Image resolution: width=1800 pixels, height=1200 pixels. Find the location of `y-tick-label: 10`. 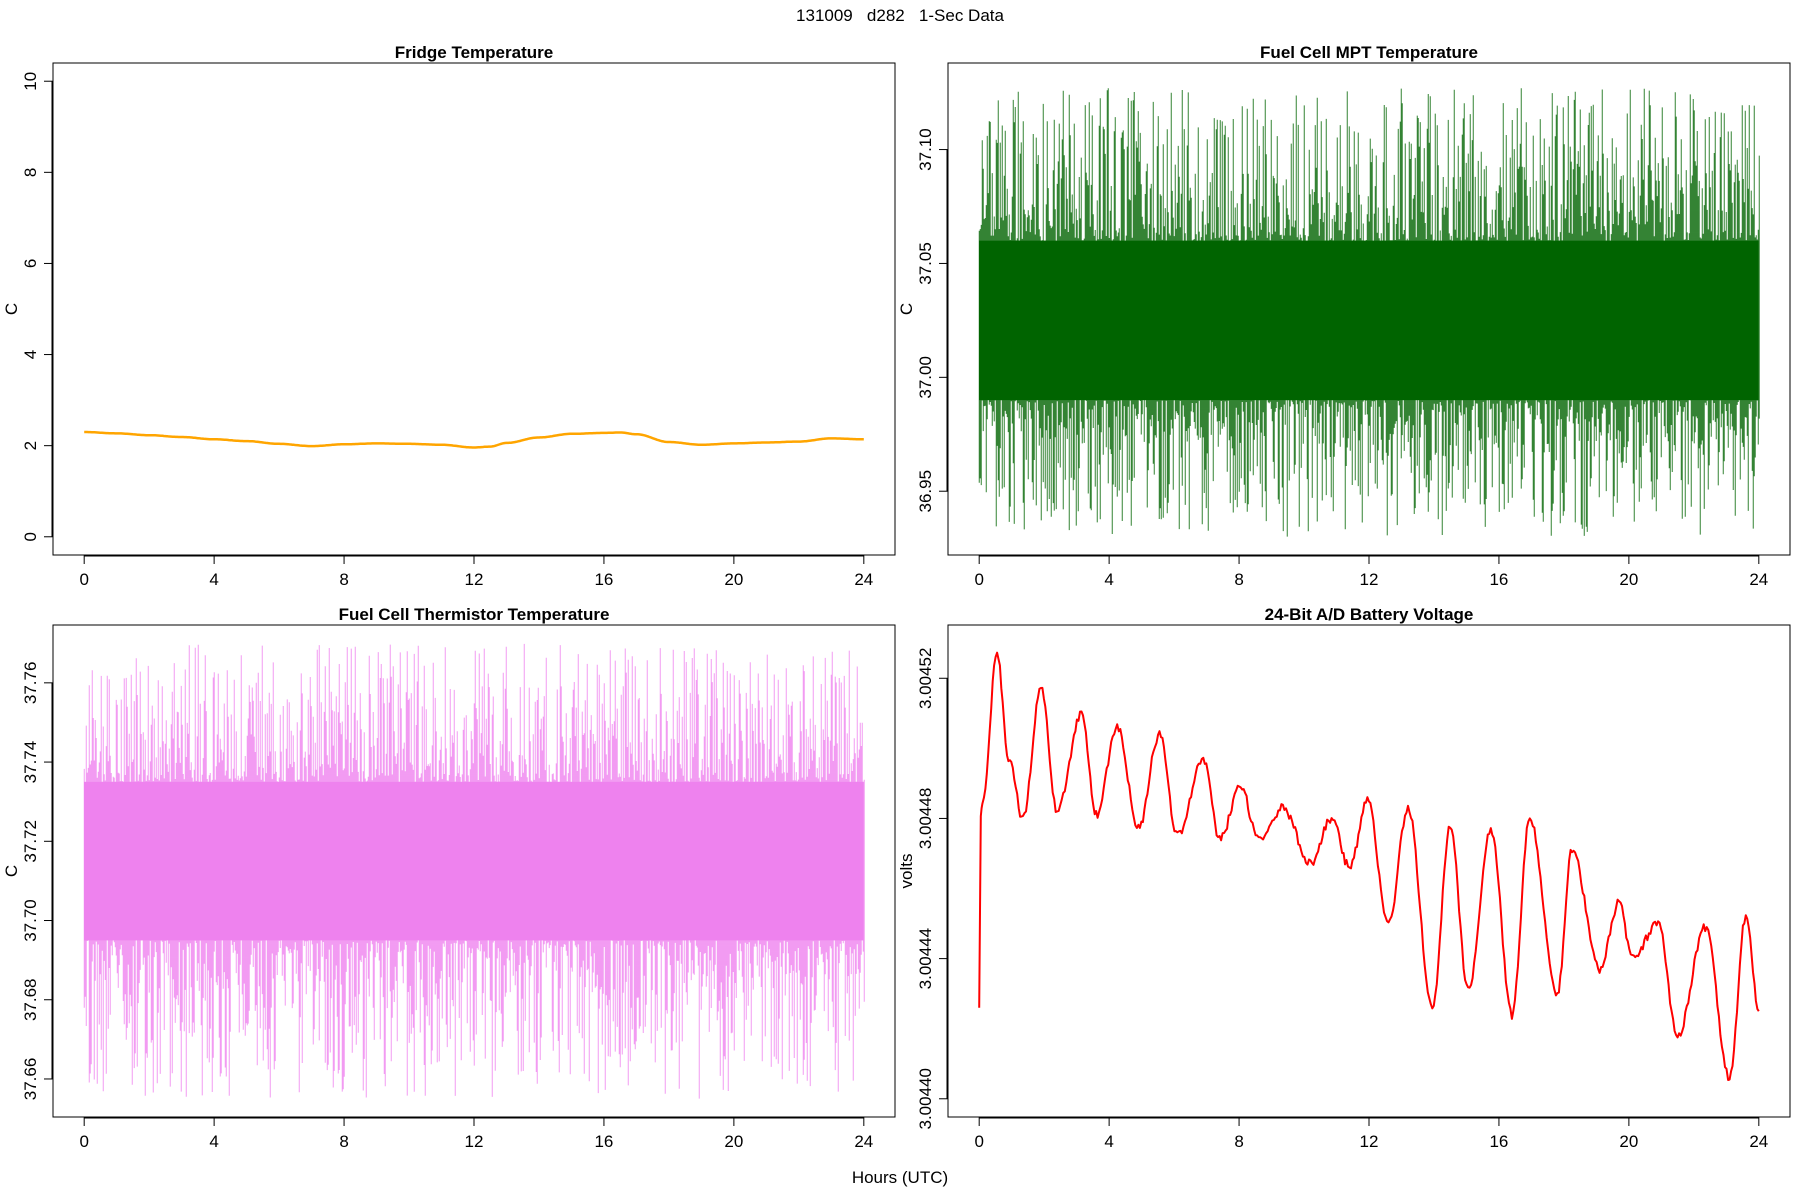

y-tick-label: 10 is located at coordinates (30, 81).